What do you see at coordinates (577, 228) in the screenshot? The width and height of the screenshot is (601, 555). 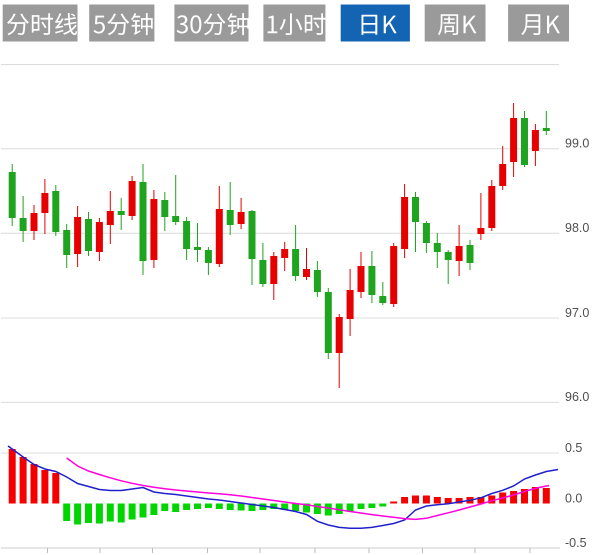 I see `svg-text: 98.0` at bounding box center [577, 228].